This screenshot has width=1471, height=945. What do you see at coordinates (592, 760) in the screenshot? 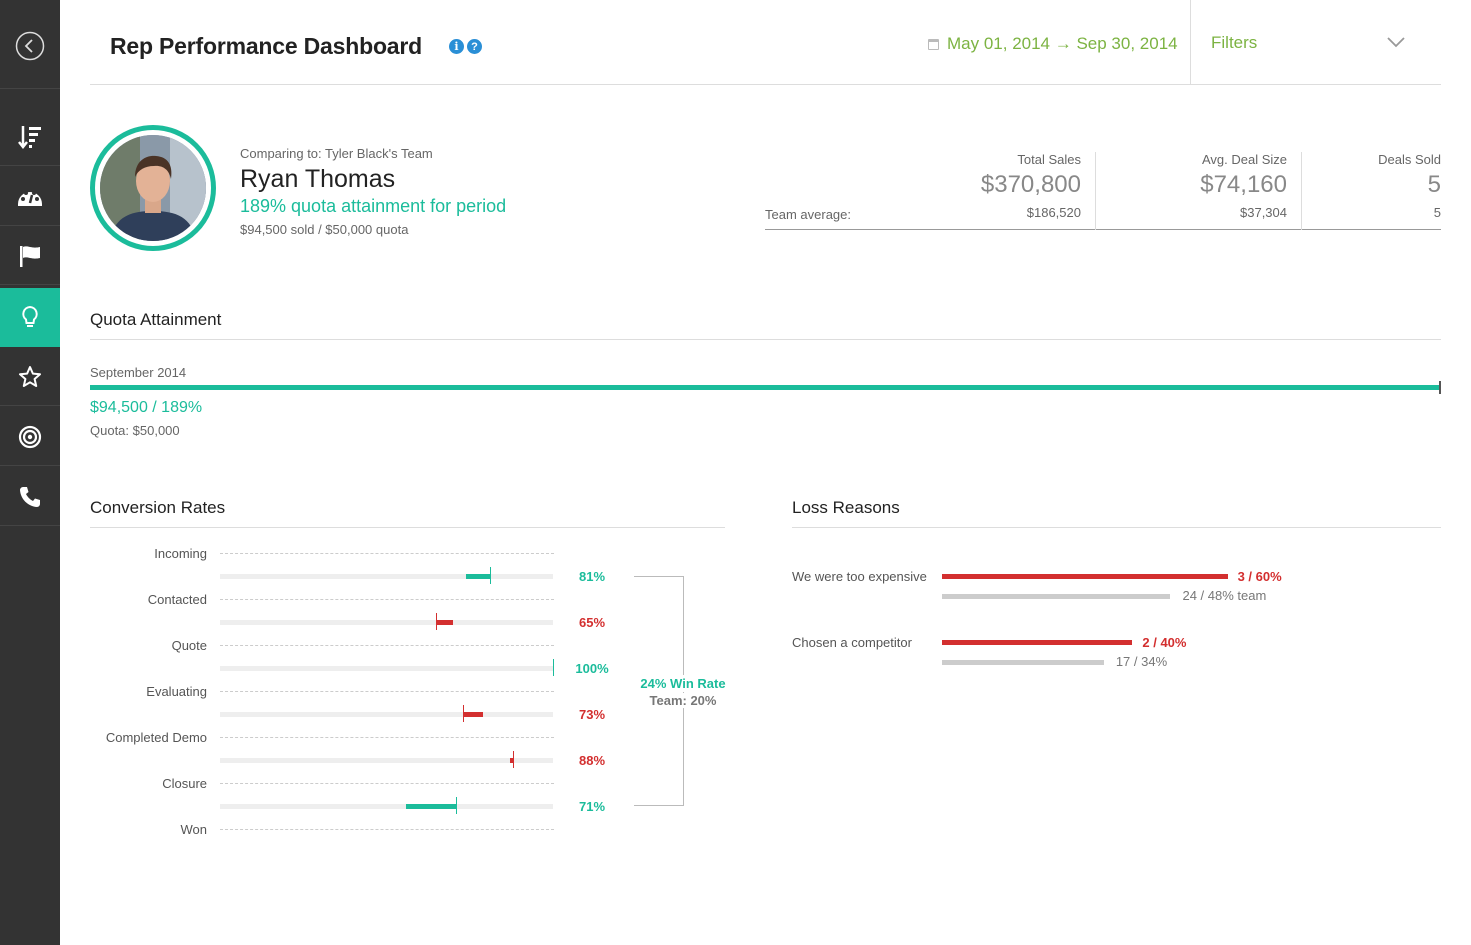
I see `conversion-rate: 88%` at bounding box center [592, 760].